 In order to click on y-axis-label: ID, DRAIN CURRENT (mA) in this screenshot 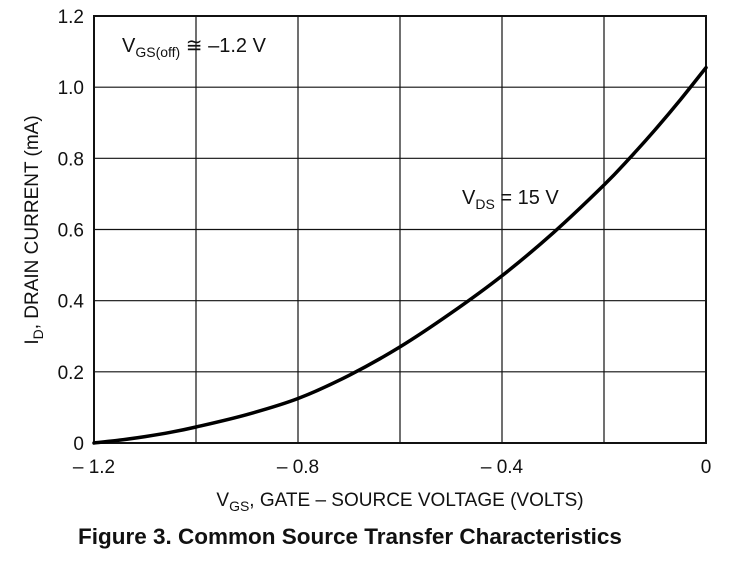, I will do `click(34, 229)`.